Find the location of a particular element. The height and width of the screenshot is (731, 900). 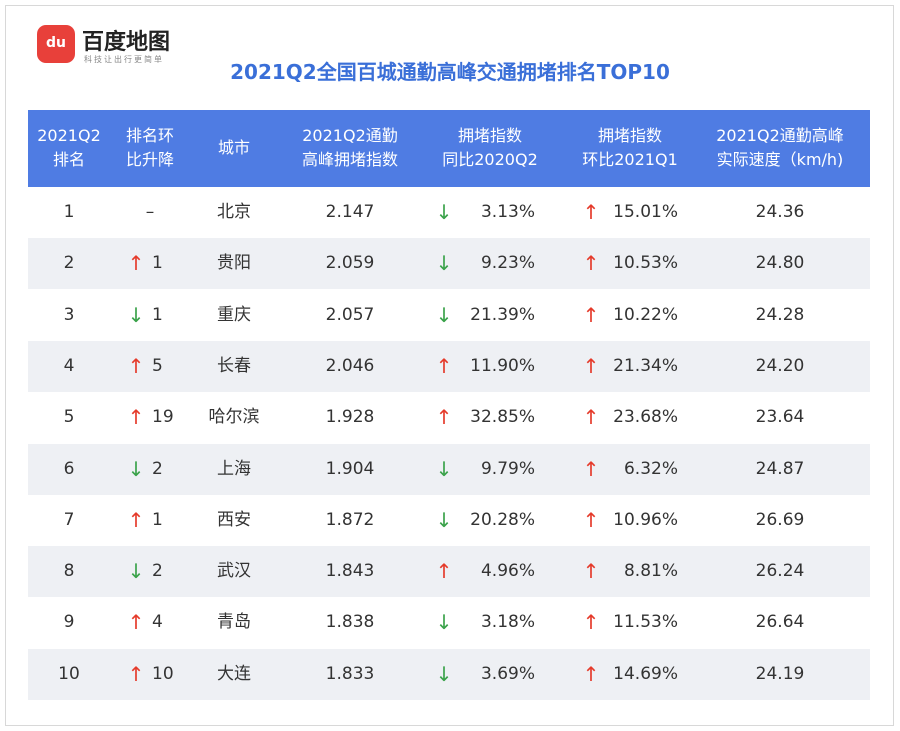

title: 2021Q2全国百城通勤高峰交通拥堵排名TOP10 is located at coordinates (450, 72).